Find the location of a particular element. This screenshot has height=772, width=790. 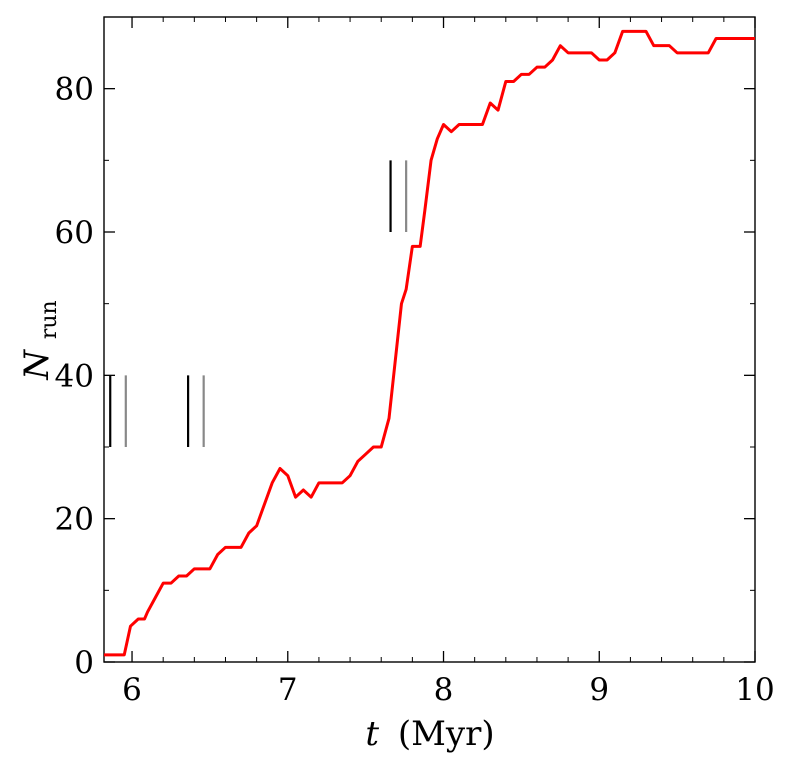

event-markers is located at coordinates (258, 303).